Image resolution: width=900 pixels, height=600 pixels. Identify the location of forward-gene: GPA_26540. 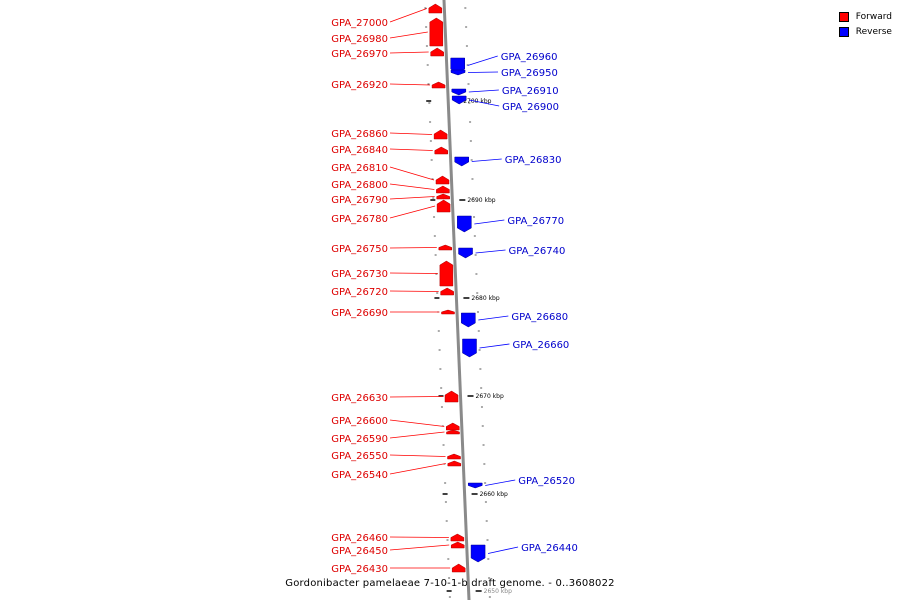
(396, 470).